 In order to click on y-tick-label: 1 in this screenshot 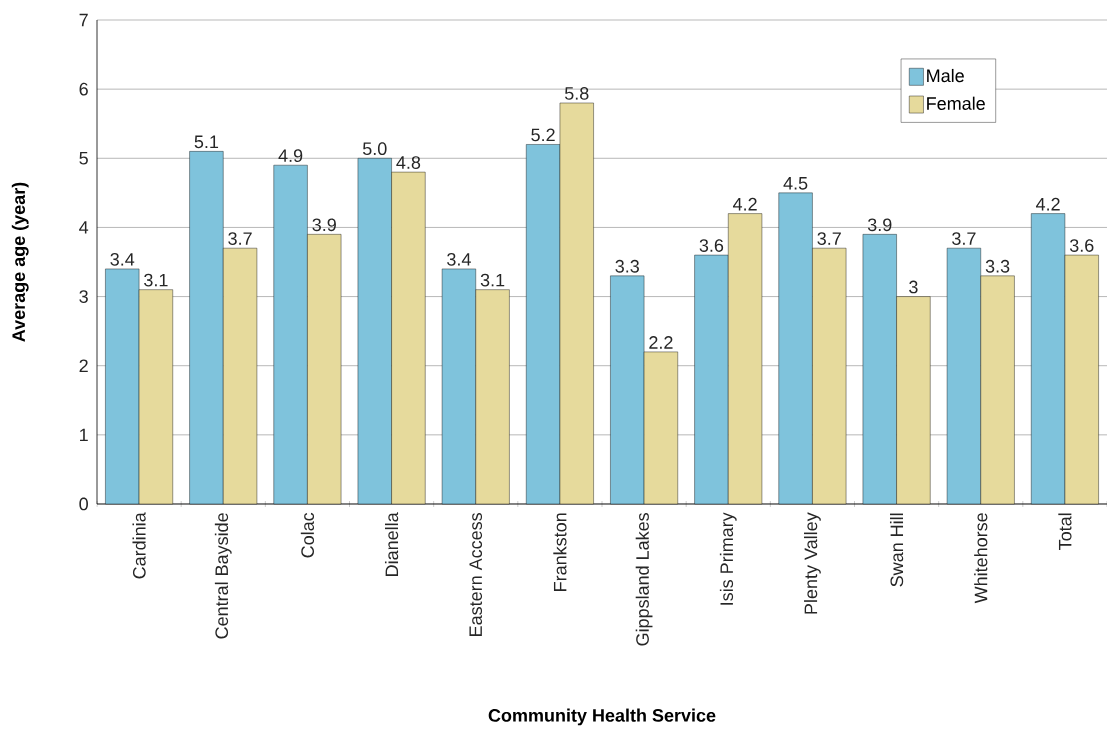, I will do `click(84, 435)`.